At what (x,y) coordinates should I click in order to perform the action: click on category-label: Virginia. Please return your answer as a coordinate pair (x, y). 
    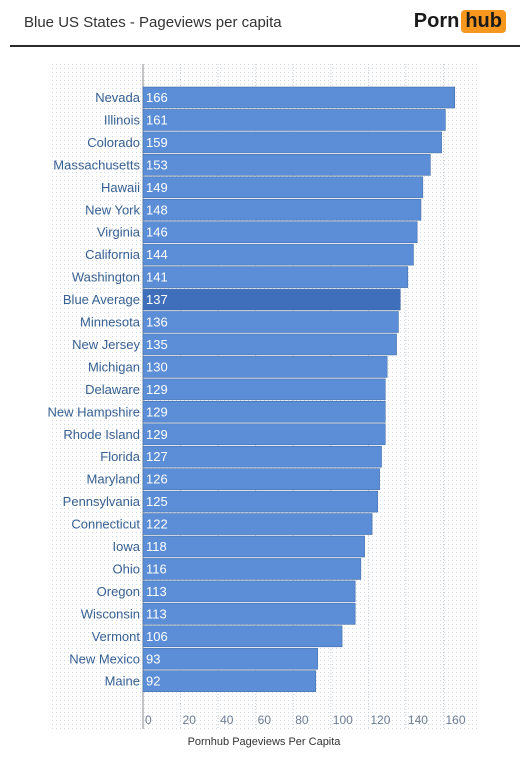
    Looking at the image, I should click on (119, 232).